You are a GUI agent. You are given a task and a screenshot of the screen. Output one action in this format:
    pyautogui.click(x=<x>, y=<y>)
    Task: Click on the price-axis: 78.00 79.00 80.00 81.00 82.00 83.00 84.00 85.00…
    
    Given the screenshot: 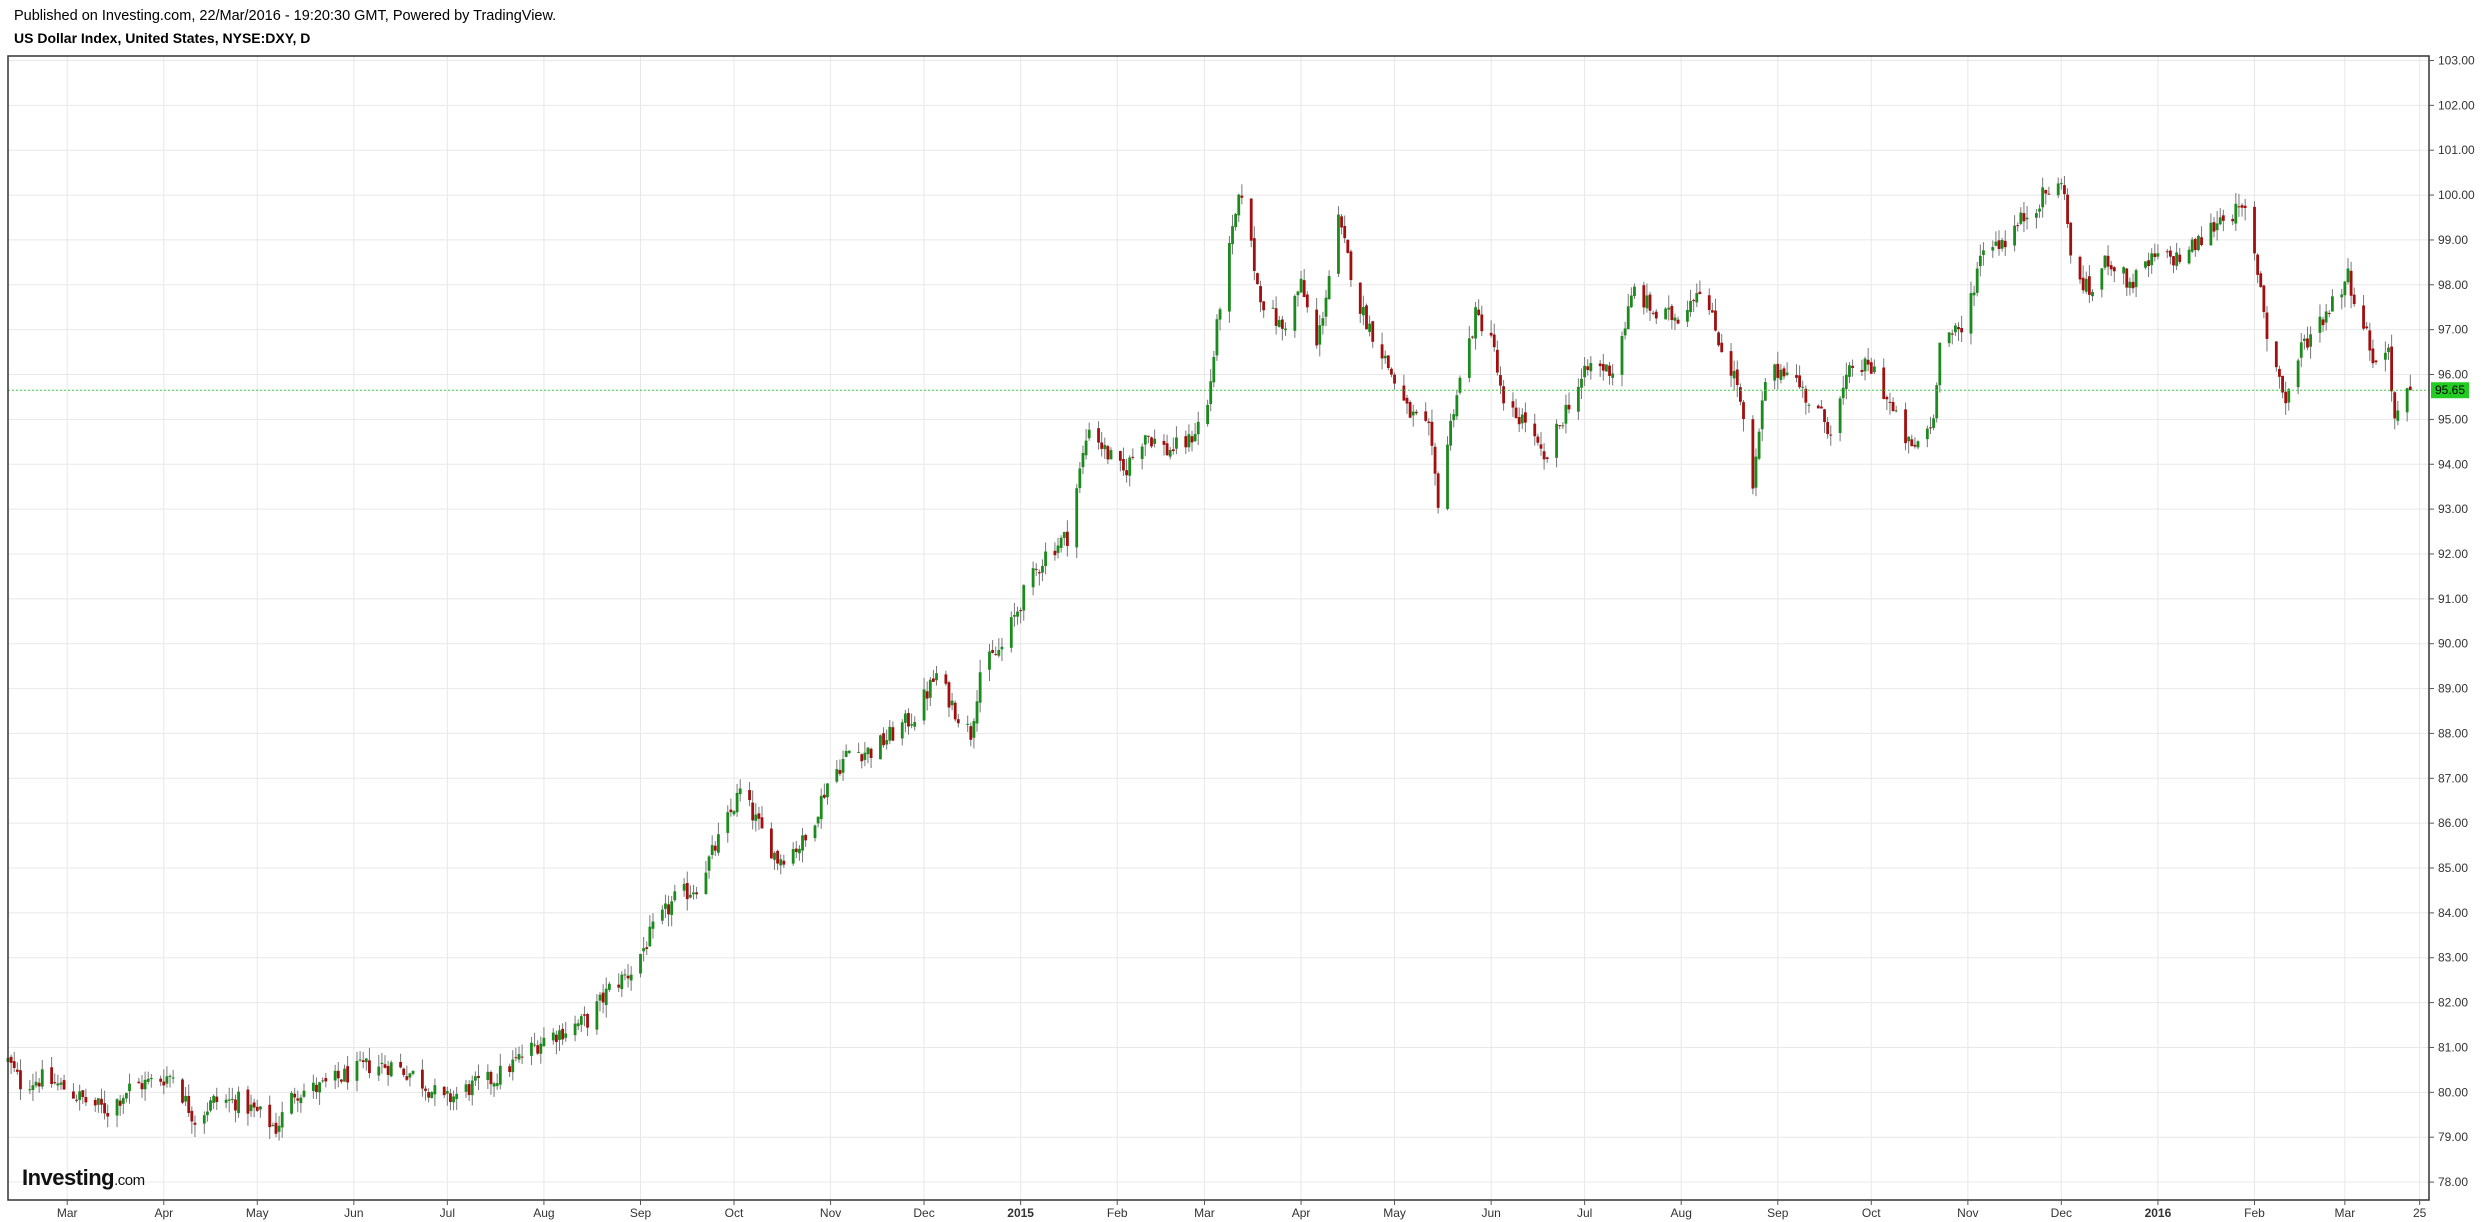 What is the action you would take?
    pyautogui.click(x=2452, y=621)
    